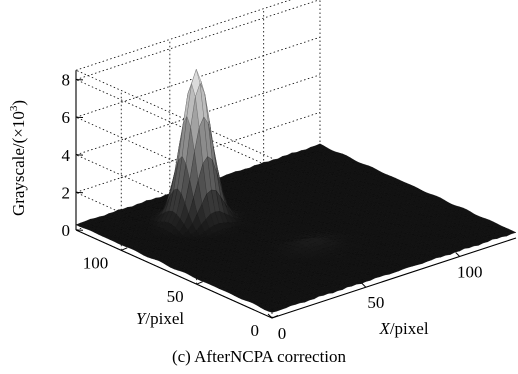 Image resolution: width=518 pixels, height=374 pixels. What do you see at coordinates (259, 356) in the screenshot?
I see `chart-caption: (c) AfterNCPA correction` at bounding box center [259, 356].